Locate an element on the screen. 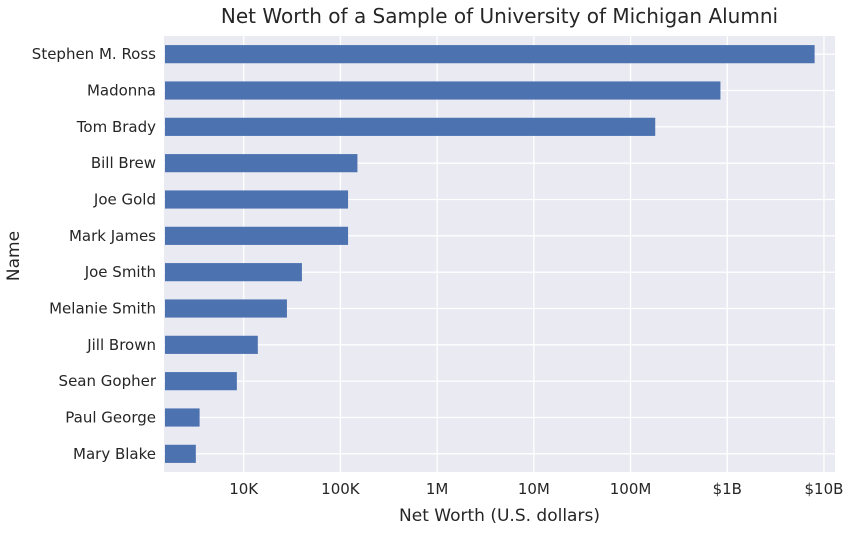 The height and width of the screenshot is (533, 848). x-tick-labels: 10K 100K 1M 10M 100M $1B $10B is located at coordinates (536, 489).